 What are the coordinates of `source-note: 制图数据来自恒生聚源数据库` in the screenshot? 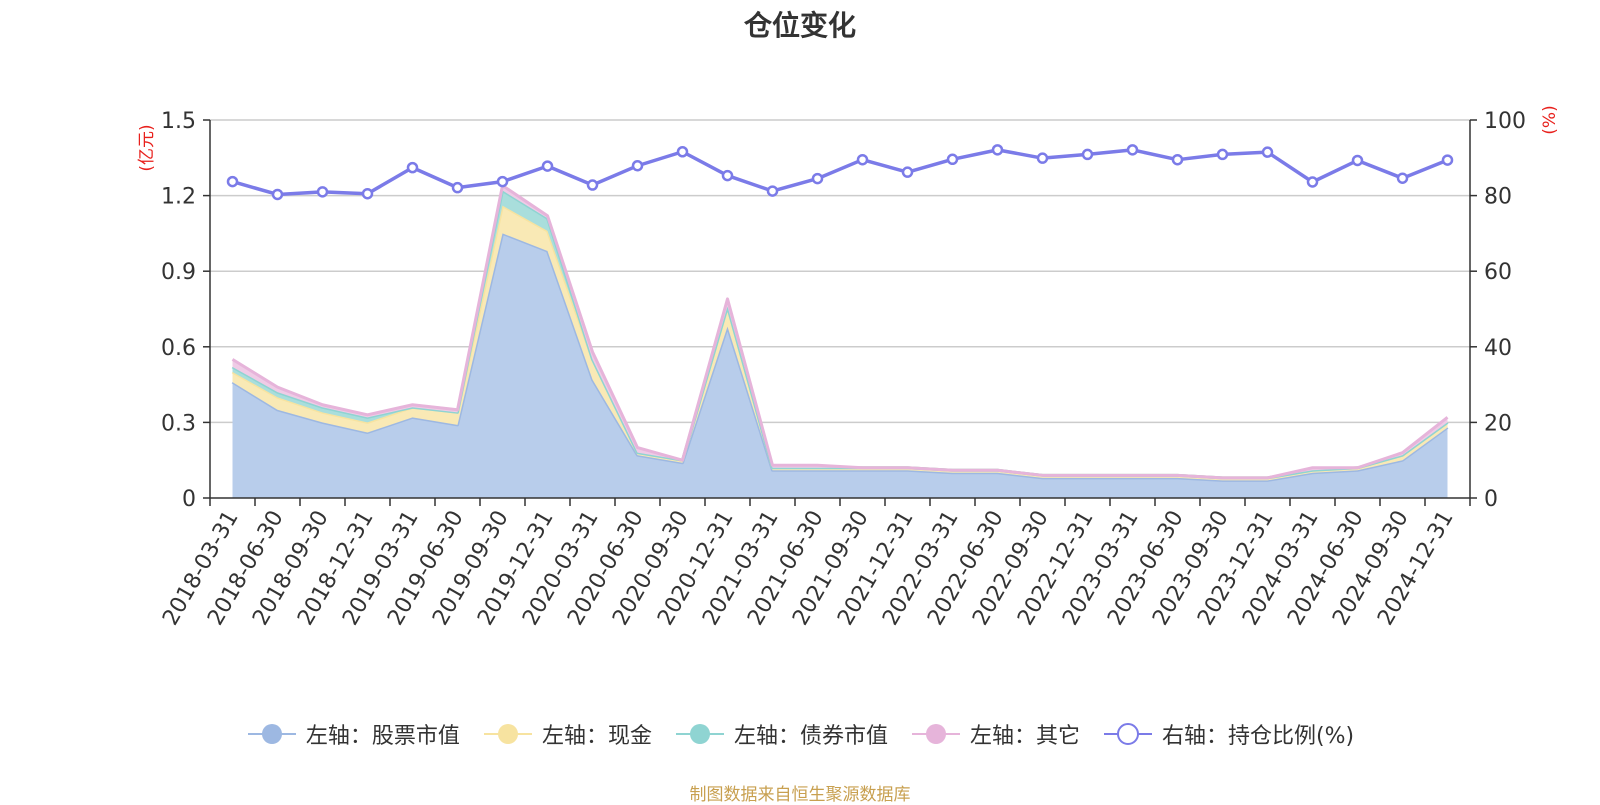 It's located at (800, 795).